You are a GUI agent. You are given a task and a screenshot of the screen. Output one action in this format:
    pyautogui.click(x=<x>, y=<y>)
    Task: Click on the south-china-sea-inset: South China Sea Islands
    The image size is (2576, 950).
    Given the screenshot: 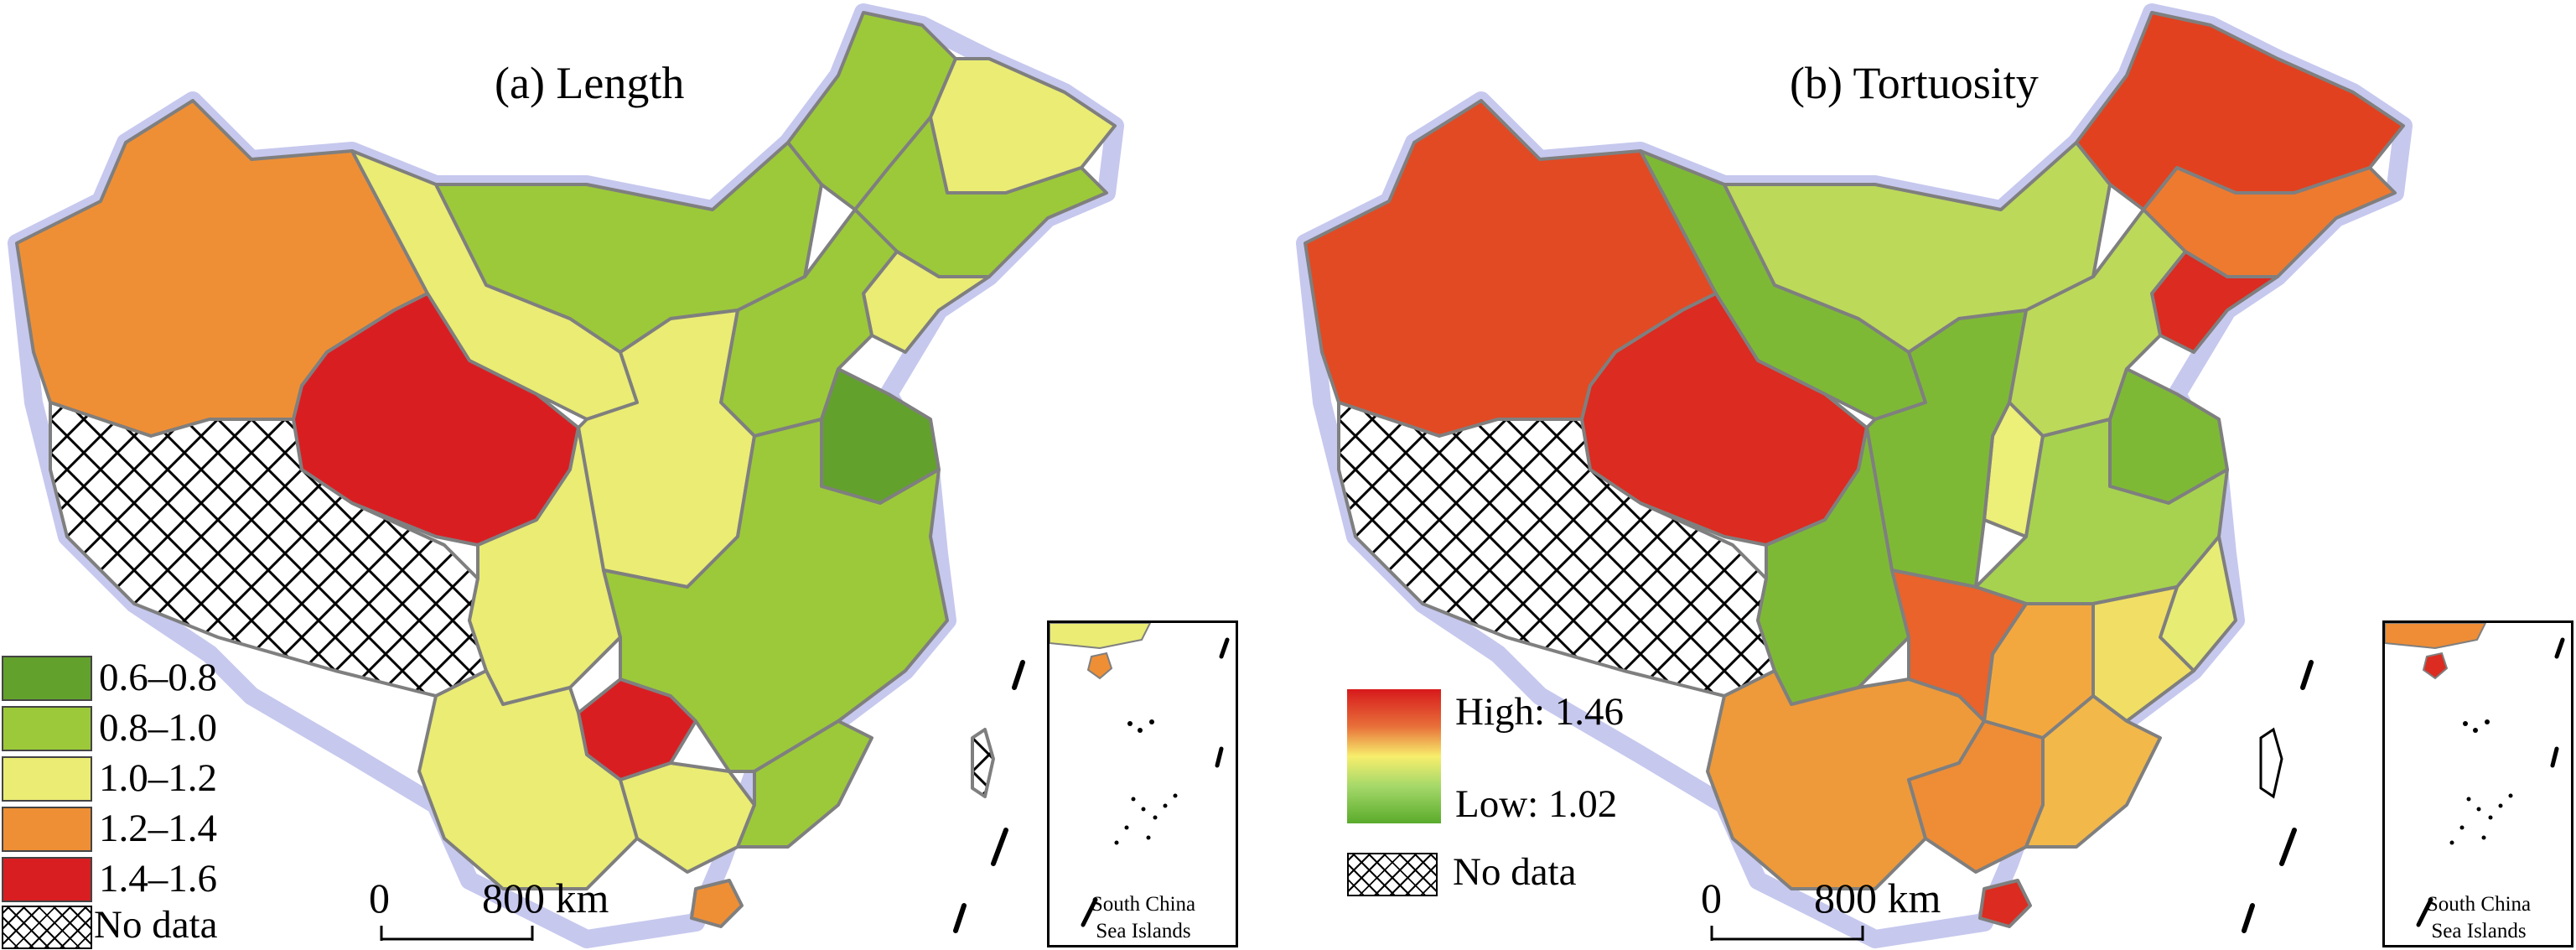 What is the action you would take?
    pyautogui.click(x=1142, y=783)
    